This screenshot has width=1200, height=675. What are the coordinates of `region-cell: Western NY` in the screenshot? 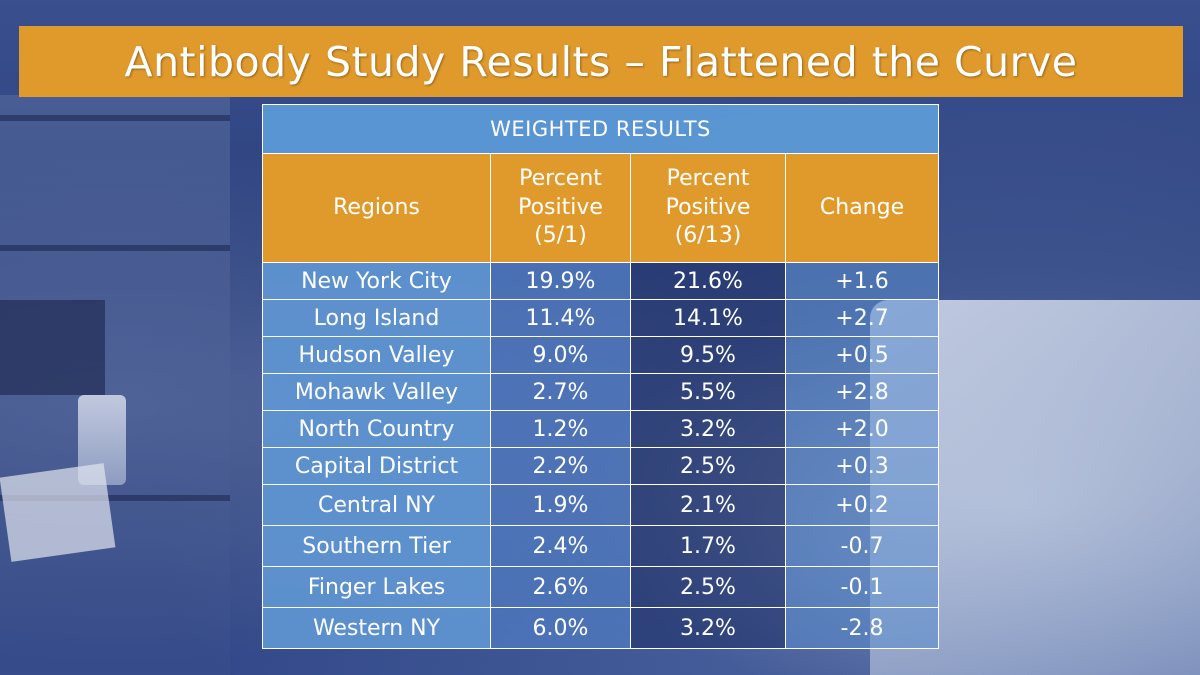 It's located at (376, 628).